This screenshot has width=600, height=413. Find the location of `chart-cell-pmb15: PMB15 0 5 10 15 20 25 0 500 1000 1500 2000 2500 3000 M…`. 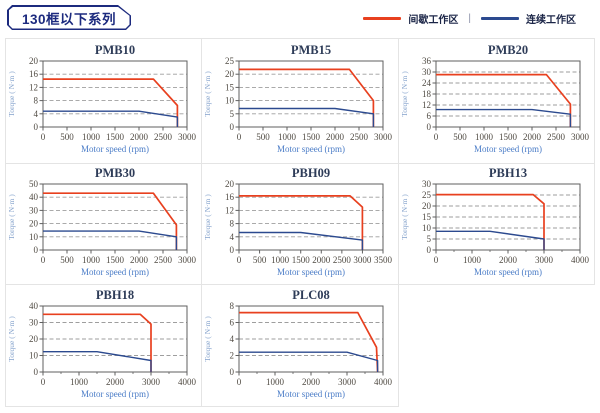

chart-cell-pmb15: PMB15 0 5 10 15 20 25 0 500 1000 1500 2000 2500 3000 M… is located at coordinates (300, 101).